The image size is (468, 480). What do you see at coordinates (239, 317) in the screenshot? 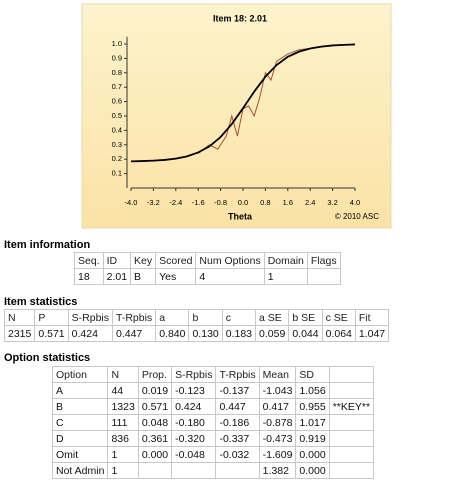
I see `header-cell: c` at bounding box center [239, 317].